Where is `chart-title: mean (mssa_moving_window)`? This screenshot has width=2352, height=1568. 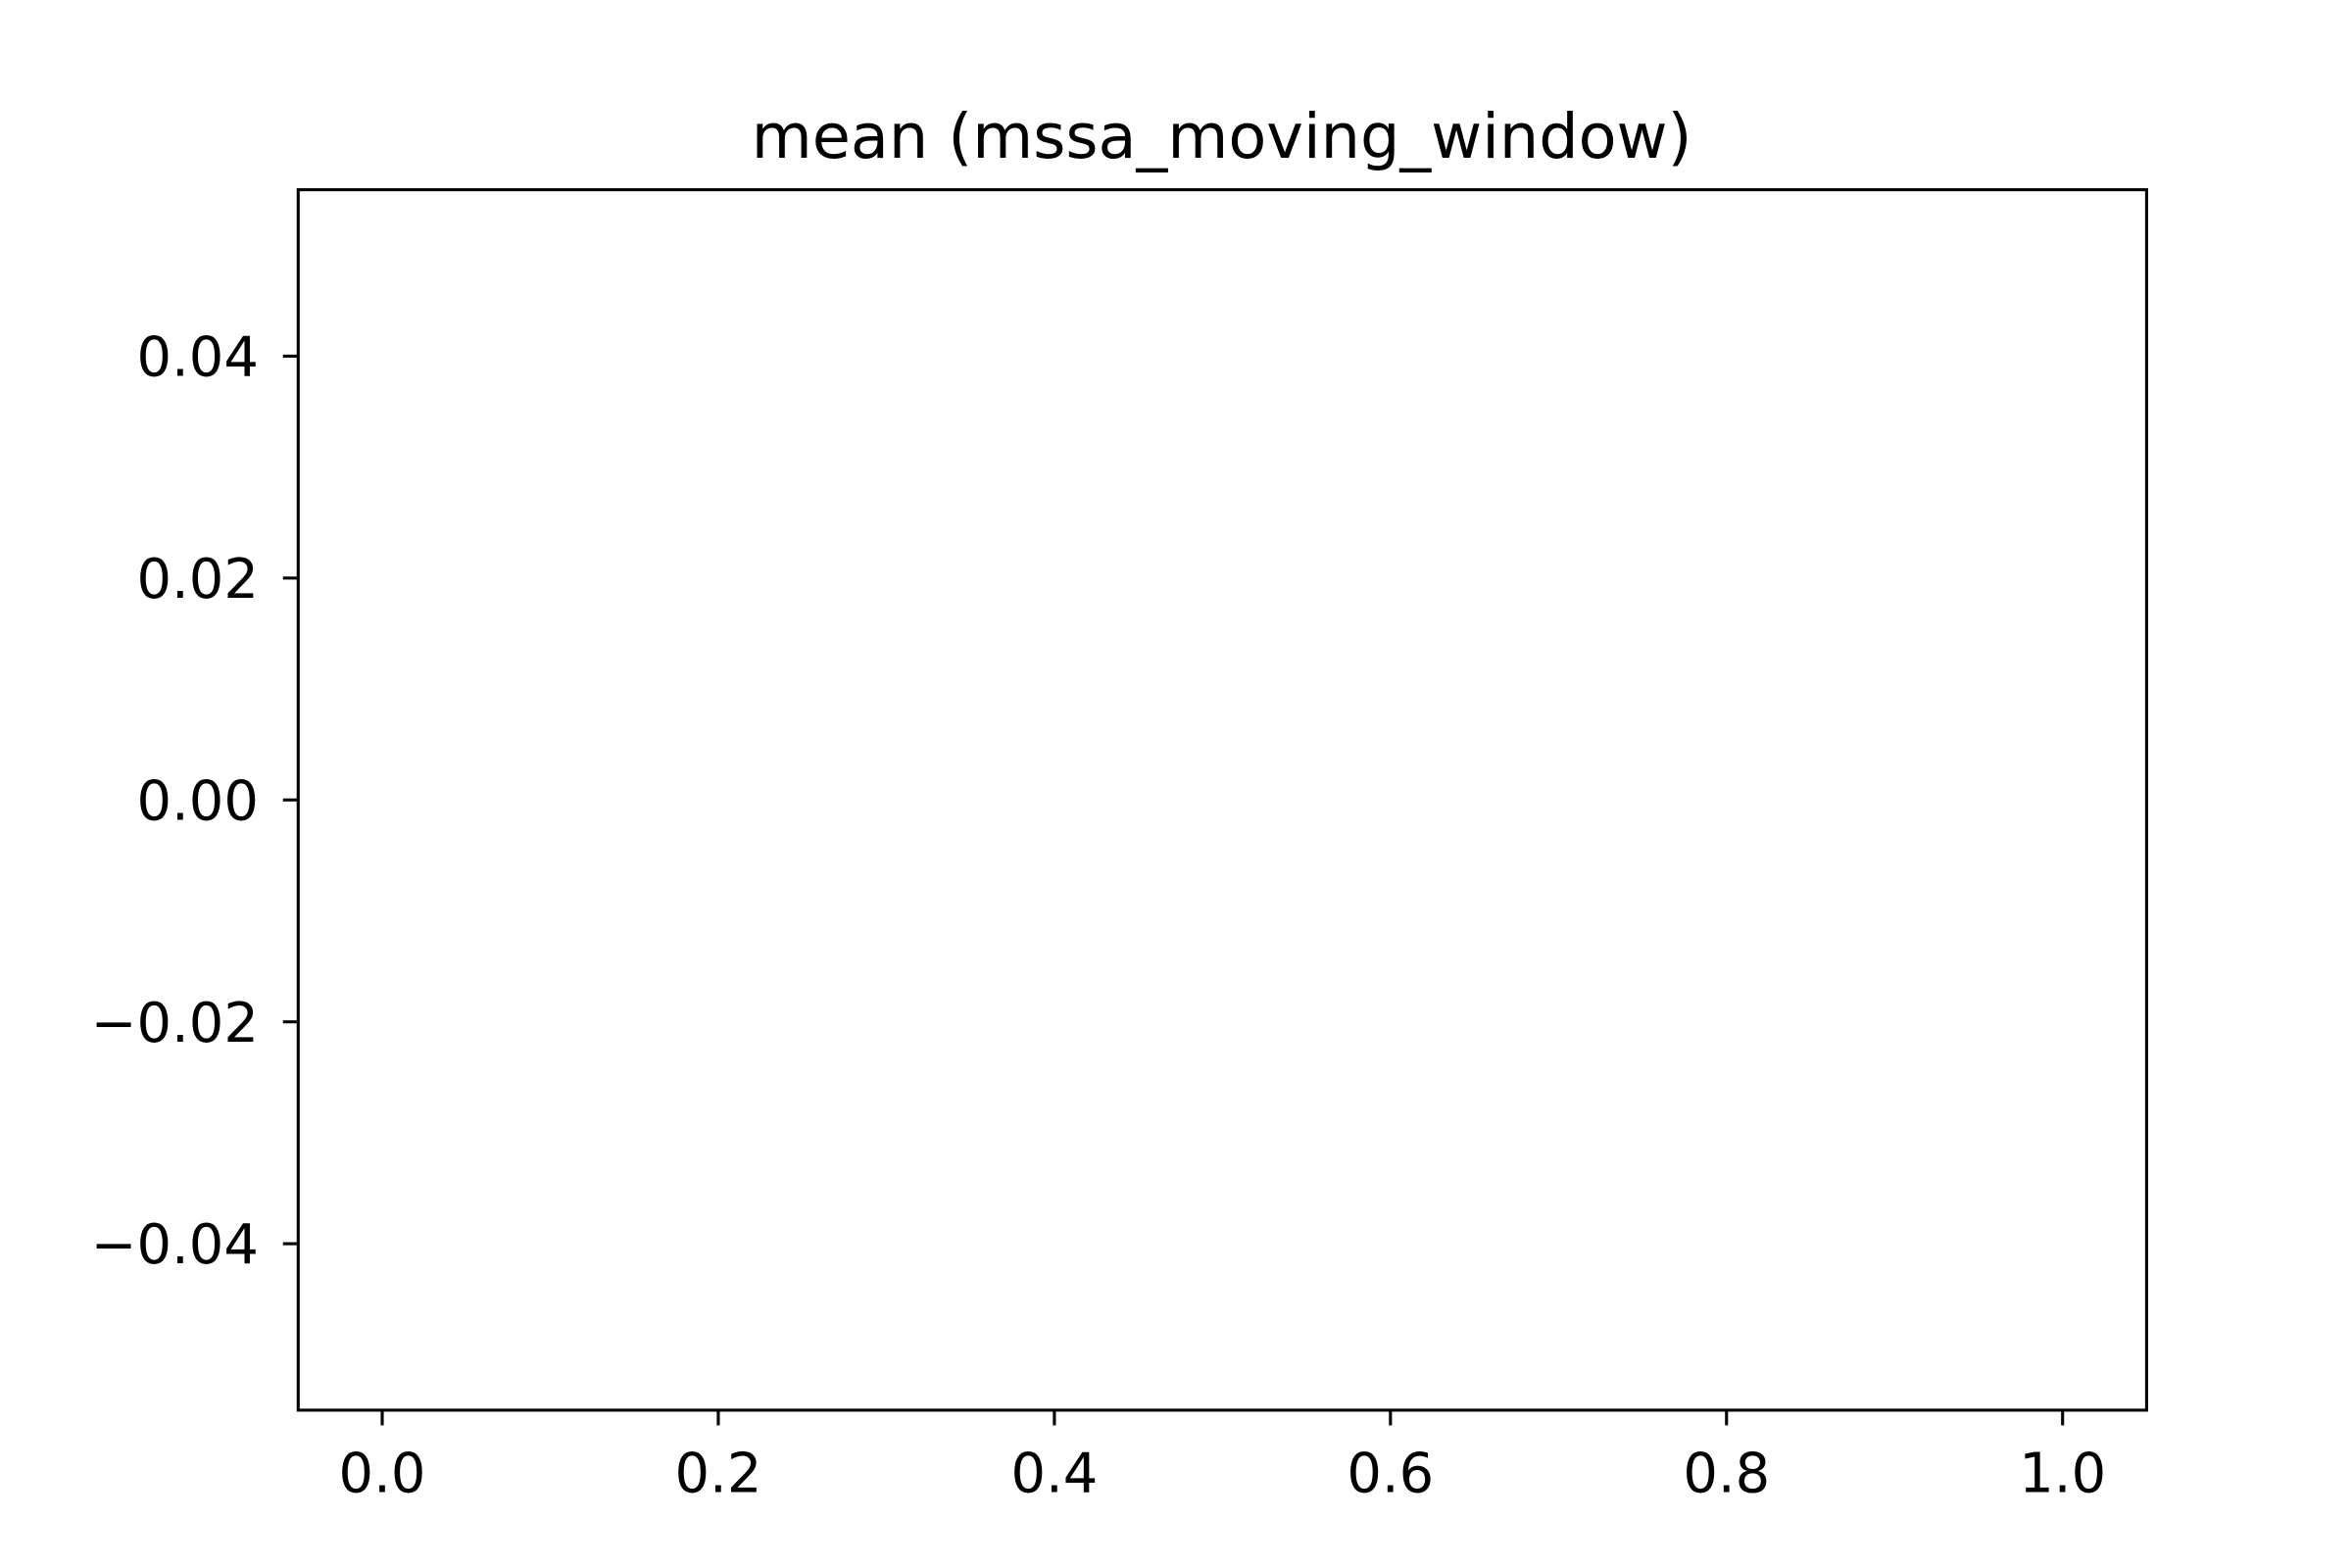
chart-title: mean (mssa_moving_window) is located at coordinates (1222, 136).